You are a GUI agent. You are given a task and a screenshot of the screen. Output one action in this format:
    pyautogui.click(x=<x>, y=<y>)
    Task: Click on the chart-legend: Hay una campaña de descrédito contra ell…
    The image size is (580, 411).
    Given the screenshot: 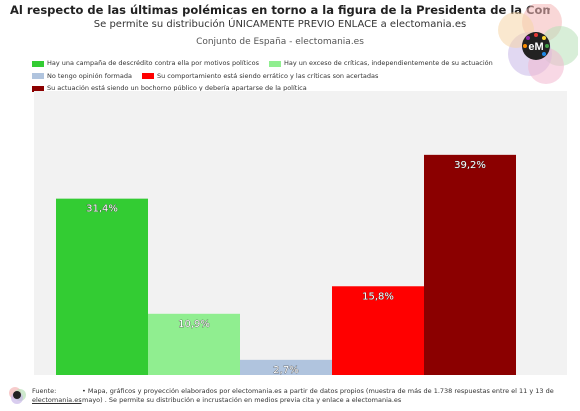 What is the action you would take?
    pyautogui.click(x=292, y=77)
    